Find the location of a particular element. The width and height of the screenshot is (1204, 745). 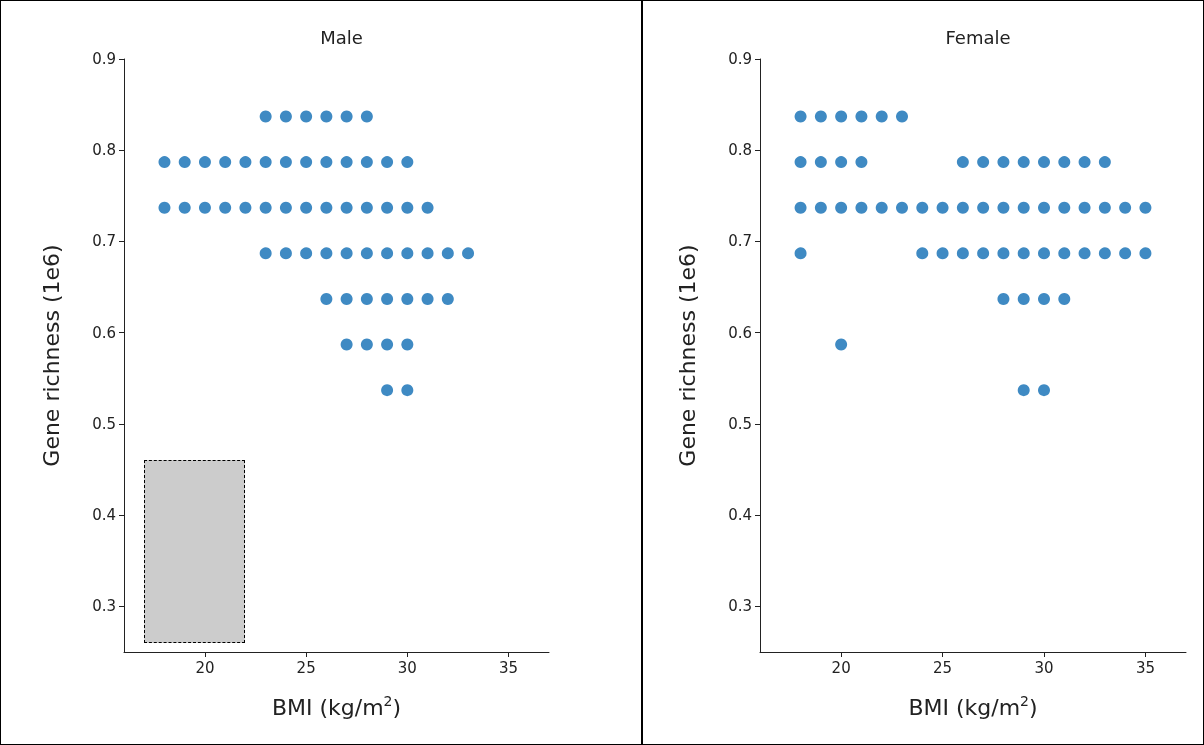

x-tick-label: 30 is located at coordinates (407, 667).